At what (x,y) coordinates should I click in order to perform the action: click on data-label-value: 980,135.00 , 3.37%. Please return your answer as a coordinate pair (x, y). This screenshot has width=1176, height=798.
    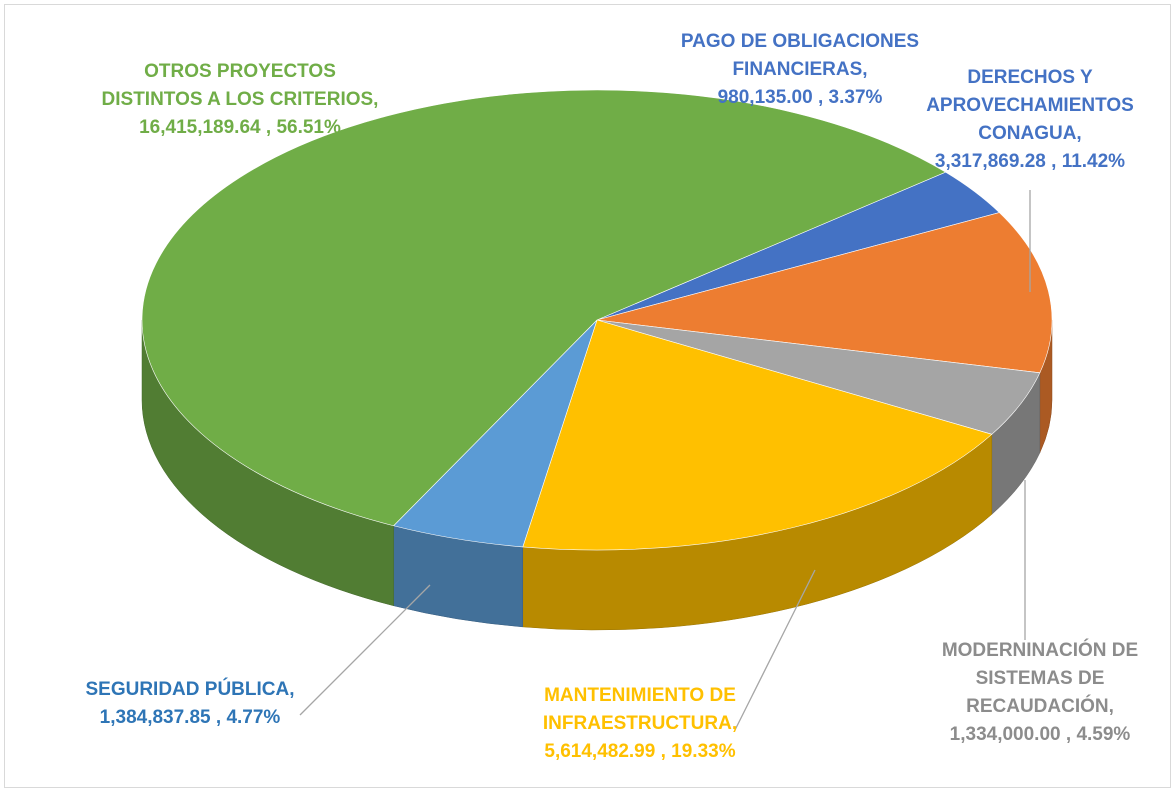
    Looking at the image, I should click on (800, 97).